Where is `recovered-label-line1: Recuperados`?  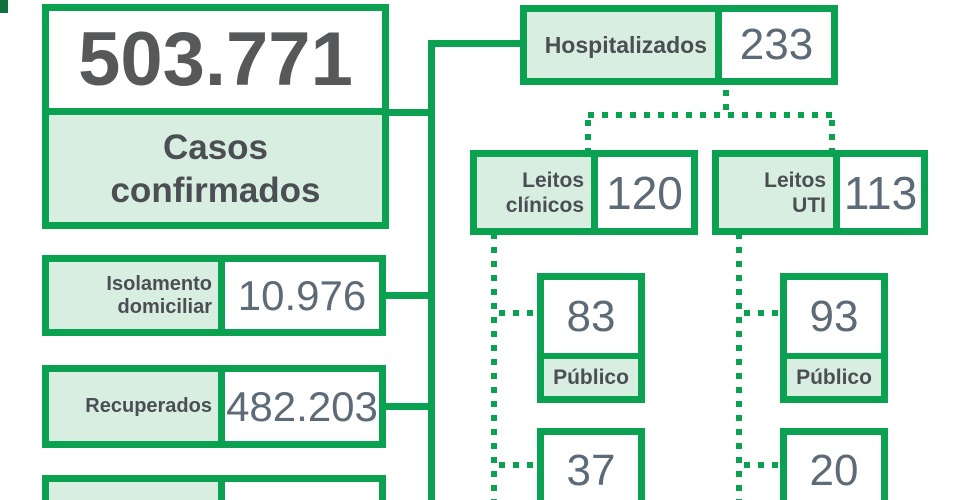
recovered-label-line1: Recuperados is located at coordinates (148, 406).